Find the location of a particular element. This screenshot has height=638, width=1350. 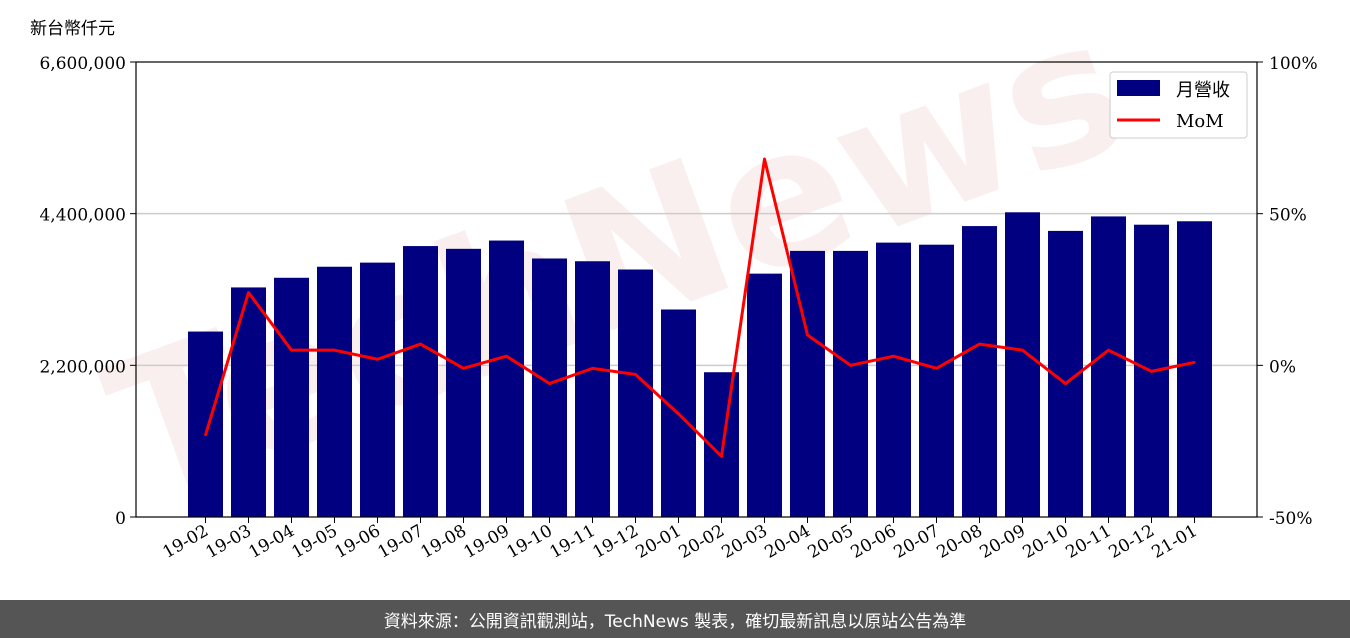

y-tick-label: 4,400,000 is located at coordinates (82, 216).